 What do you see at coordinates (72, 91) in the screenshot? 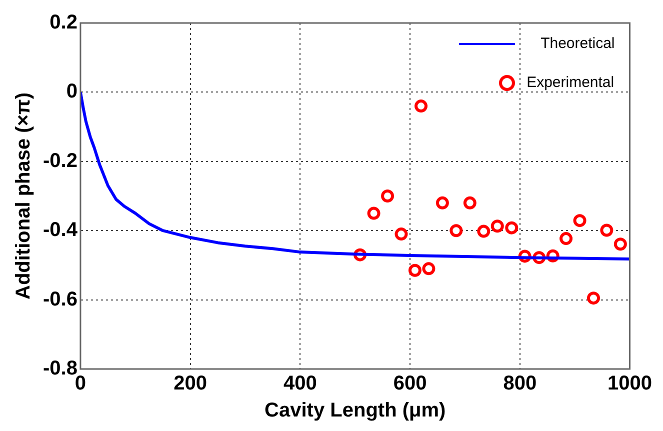
I see `y-tick-label: 0` at bounding box center [72, 91].